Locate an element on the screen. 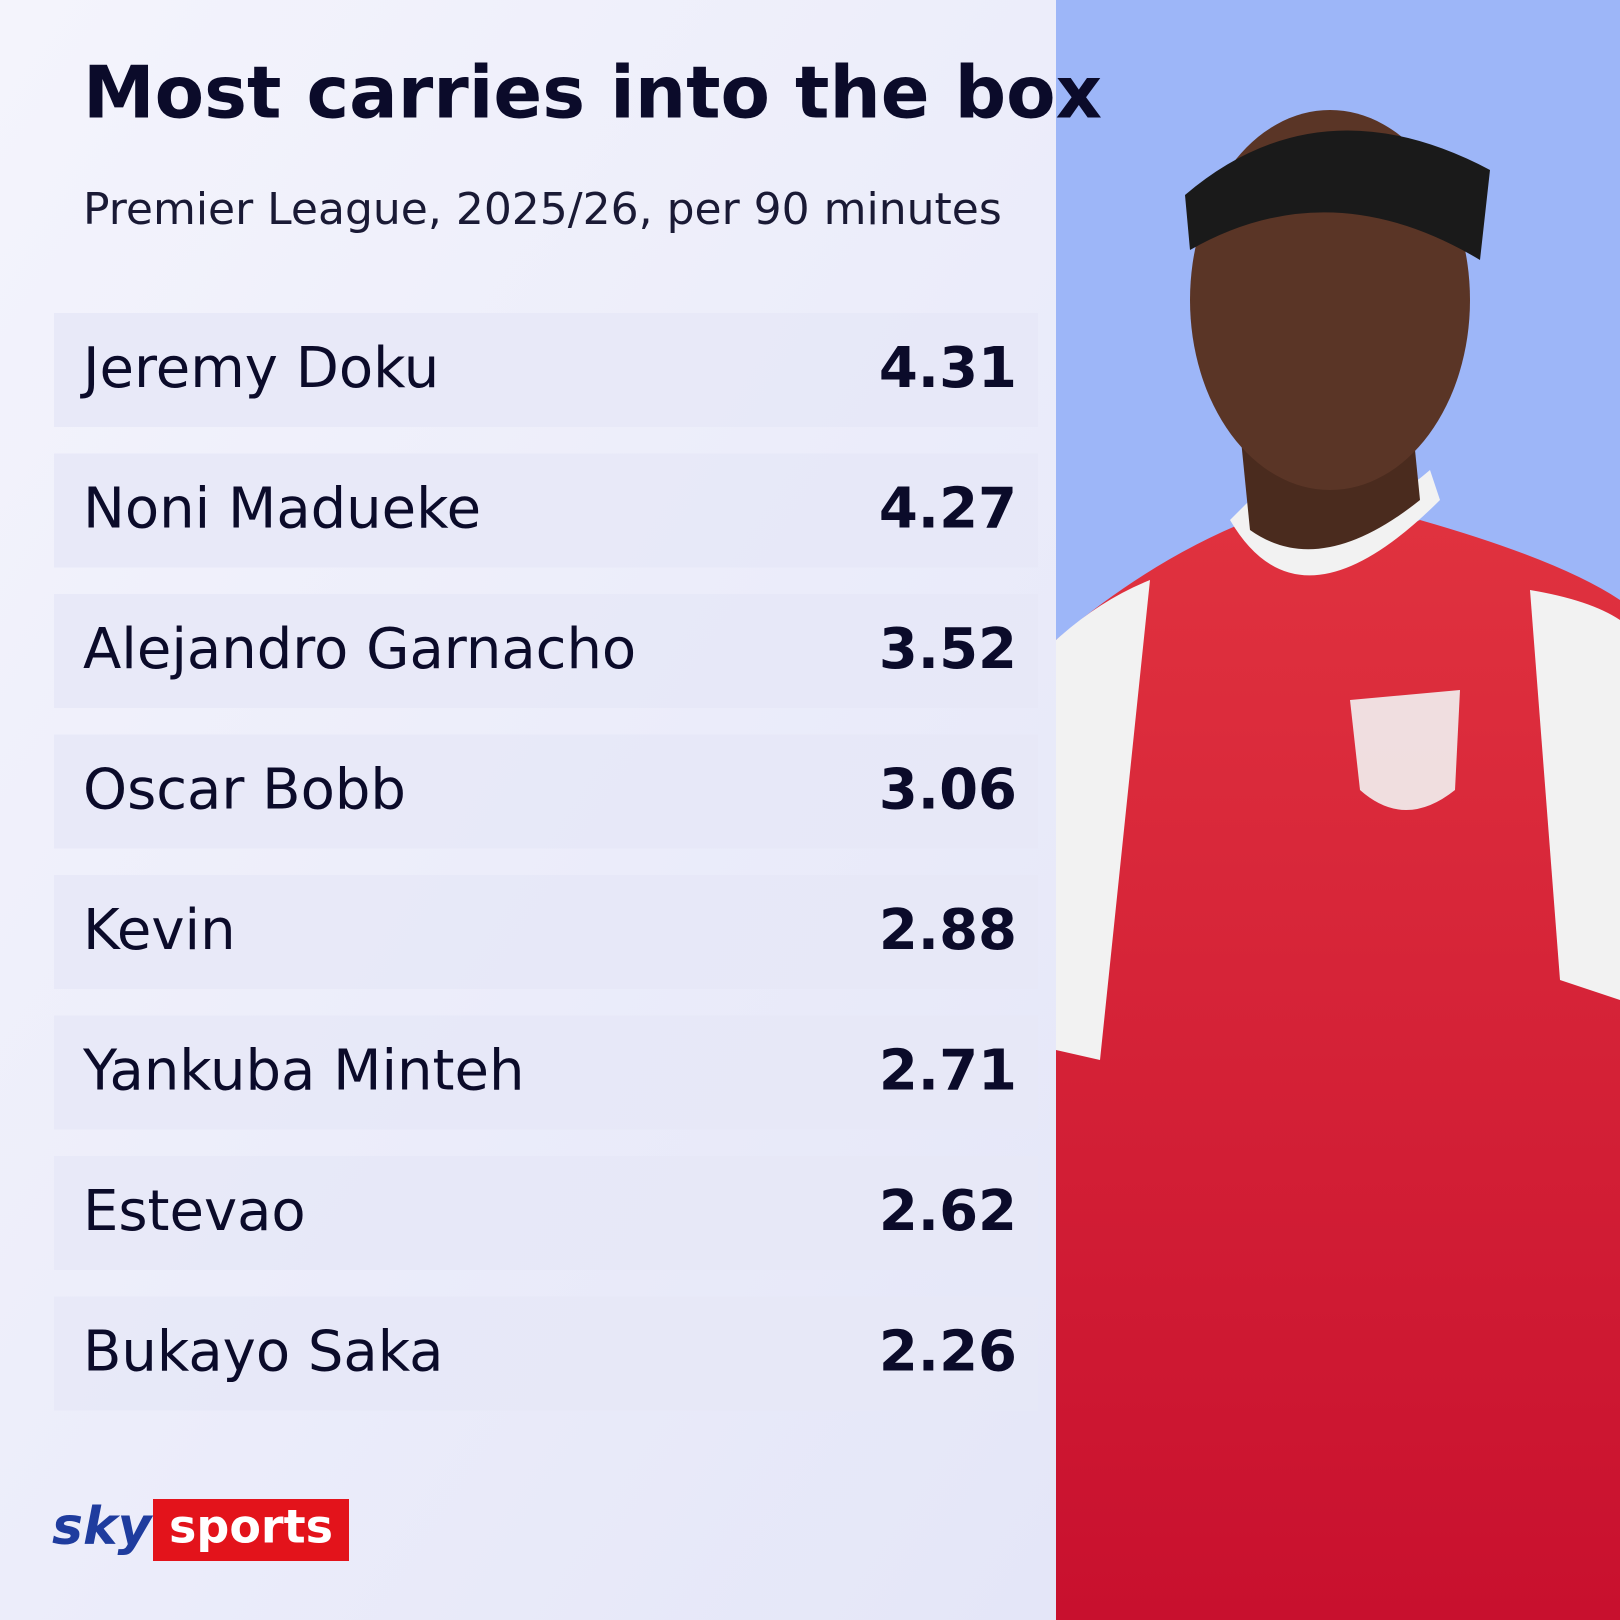 Image resolution: width=1620 pixels, height=1620 pixels. player-value: 3.06 is located at coordinates (948, 790).